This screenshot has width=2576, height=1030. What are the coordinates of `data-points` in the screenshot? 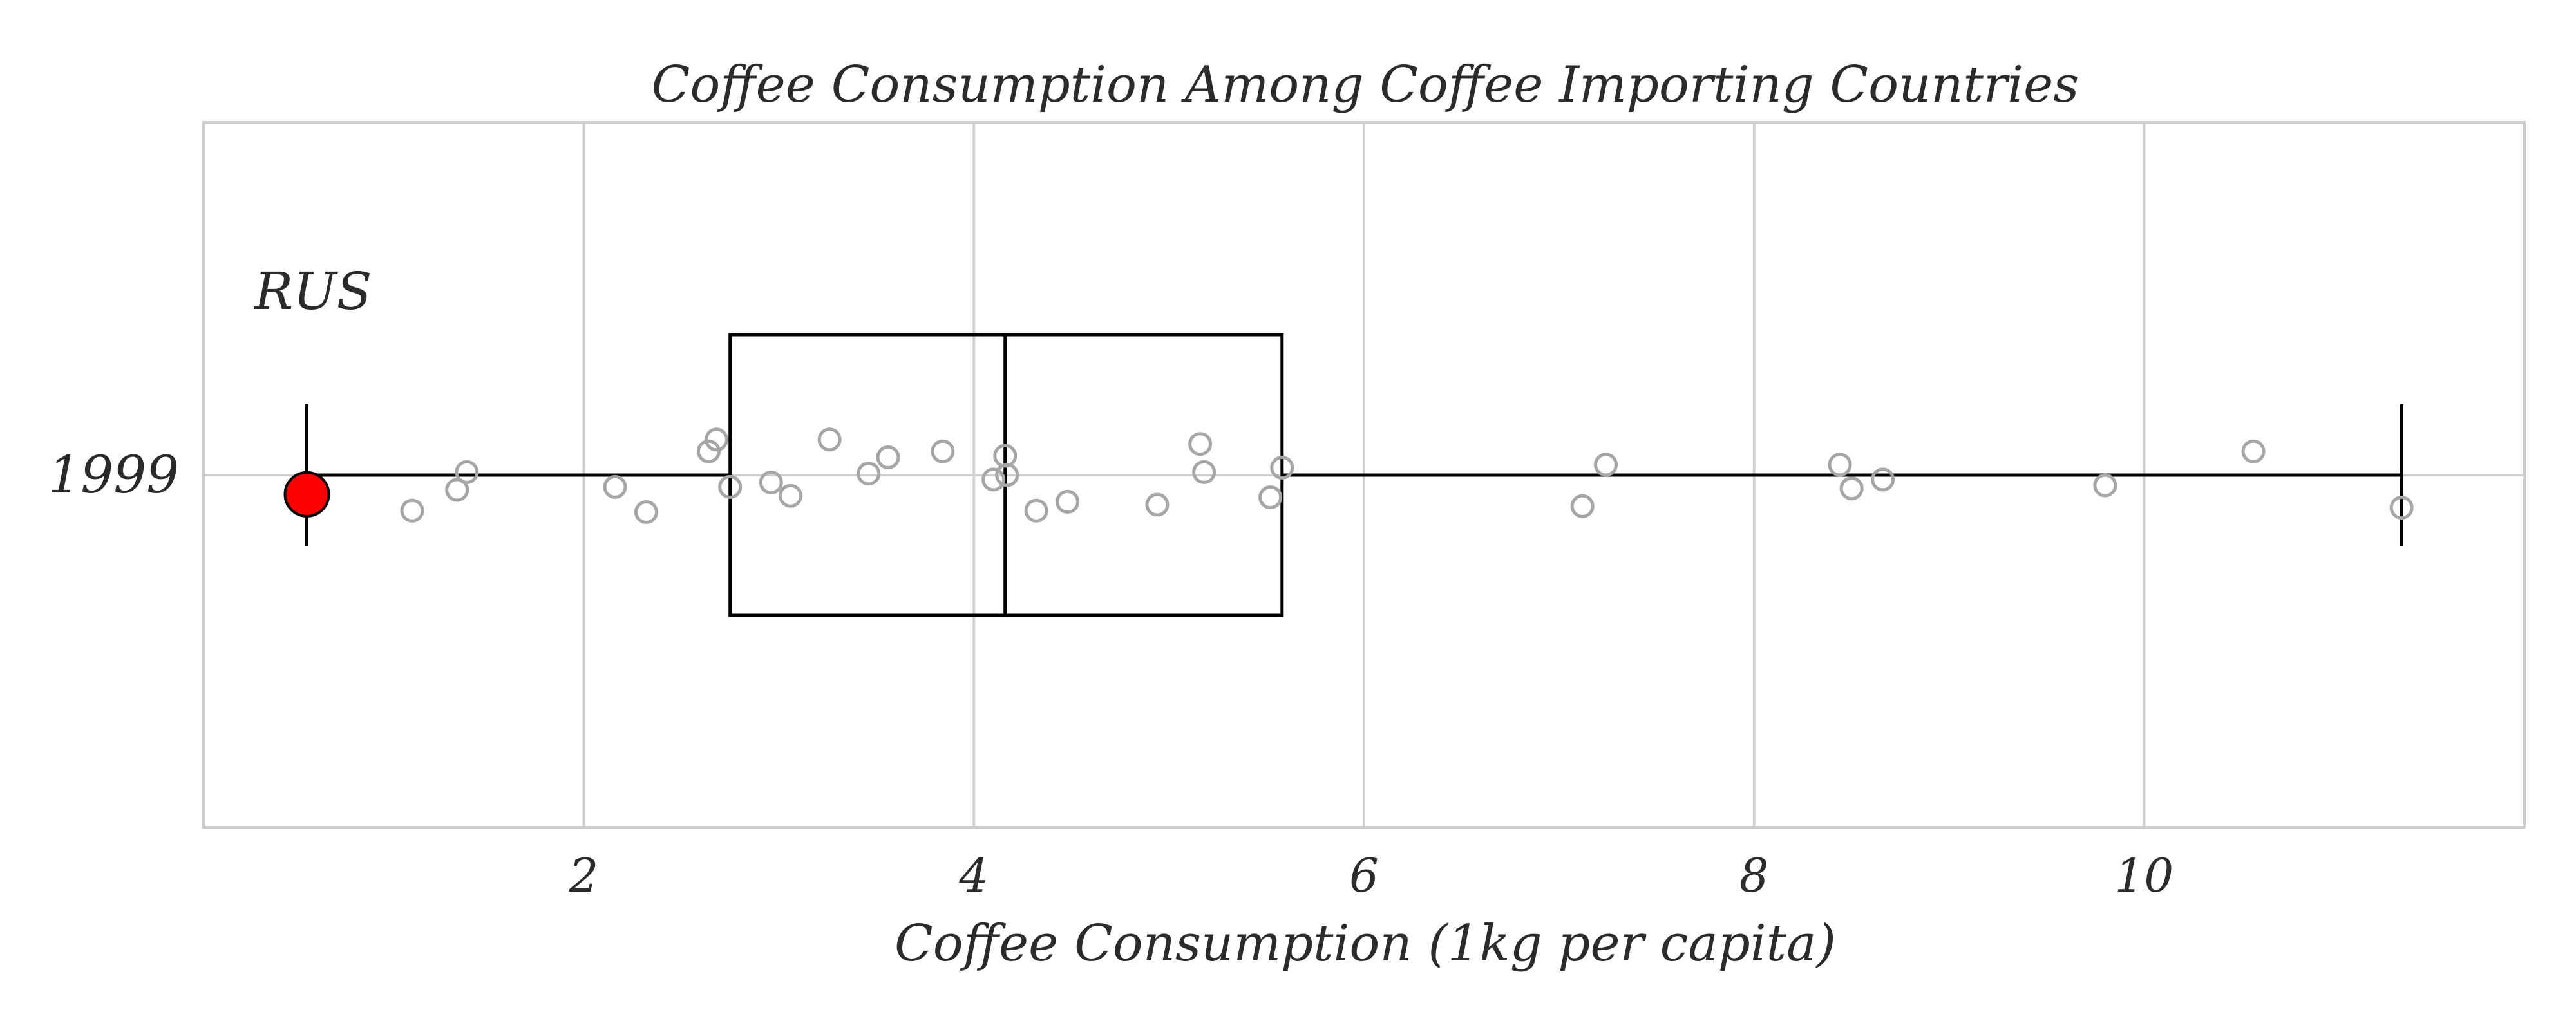 It's located at (1407, 475).